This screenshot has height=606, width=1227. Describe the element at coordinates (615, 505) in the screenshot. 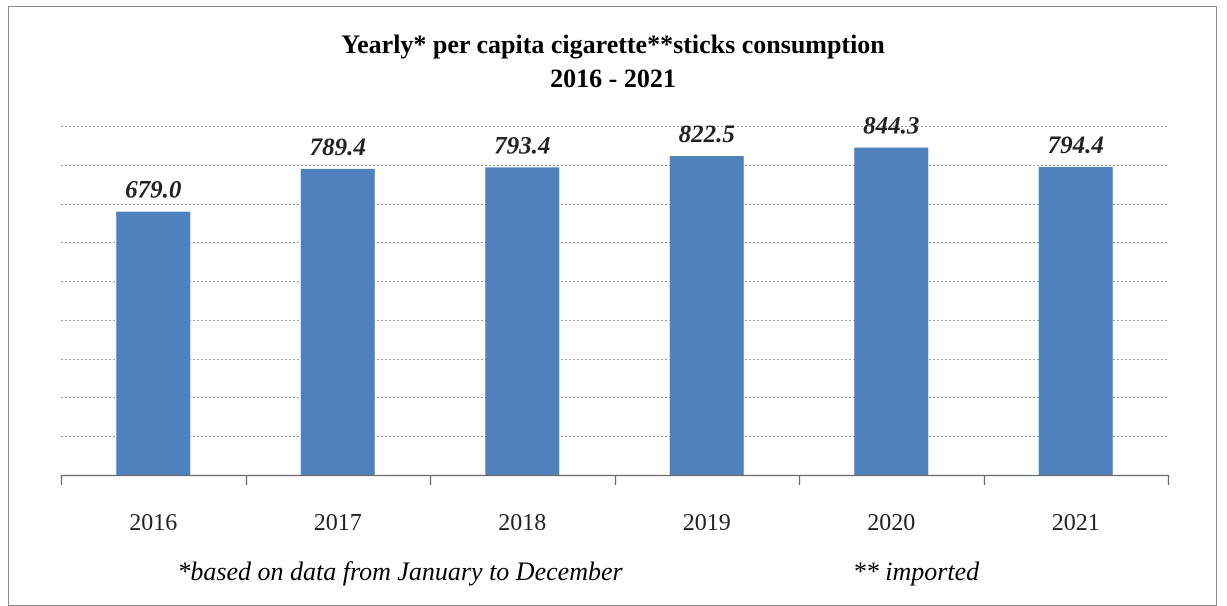

I see `x-axis: 2016 2017 2018 2019 2020 2021` at that location.